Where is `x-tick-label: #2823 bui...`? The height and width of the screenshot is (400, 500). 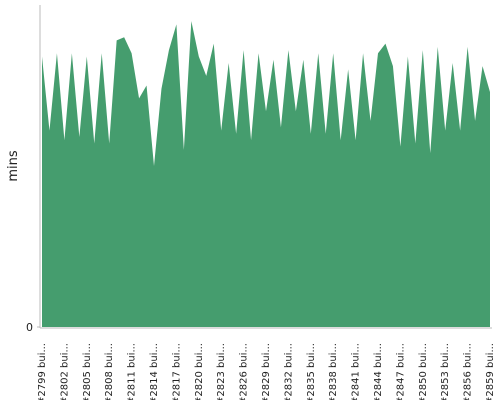
x-tick-label: #2823 bui... is located at coordinates (221, 371).